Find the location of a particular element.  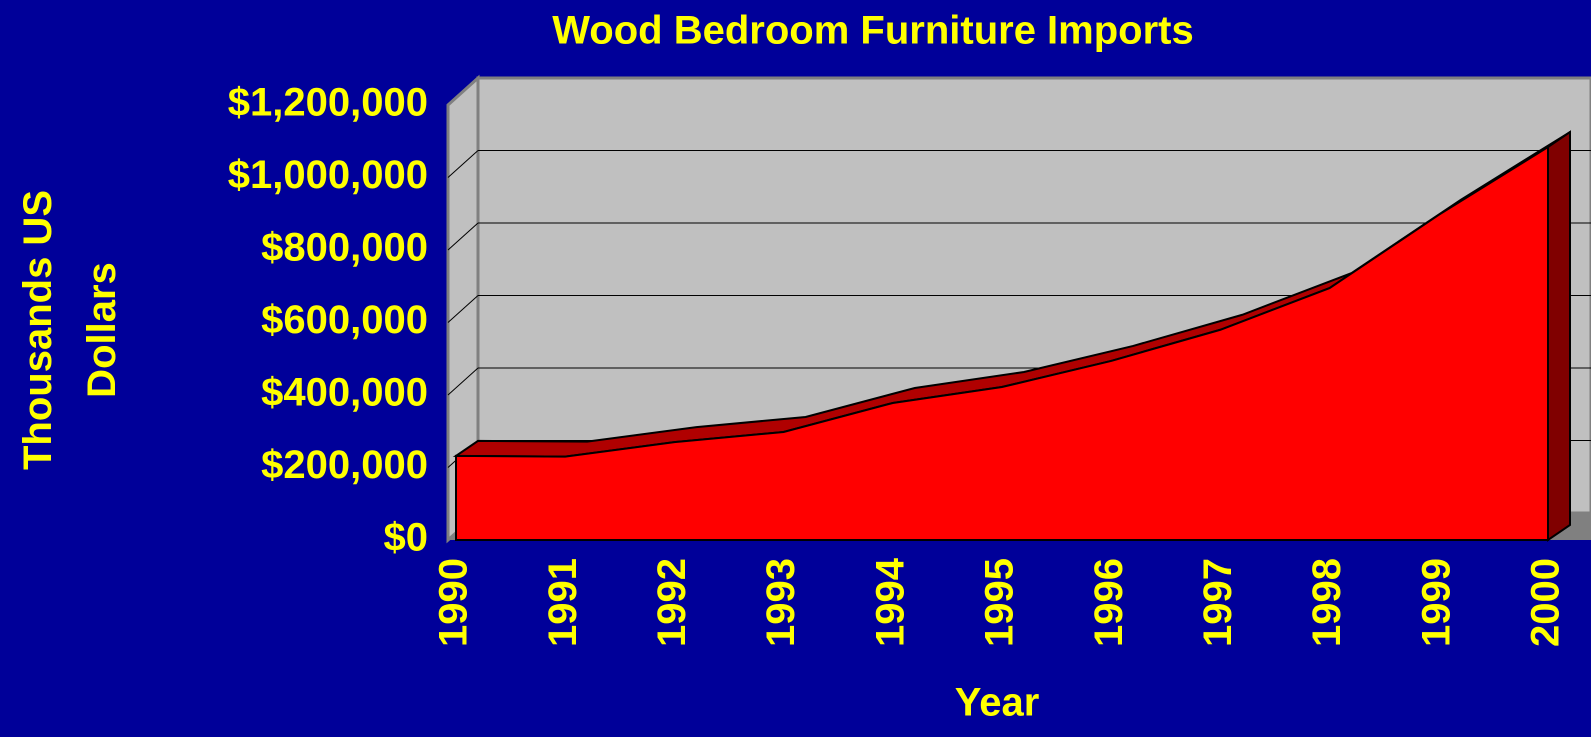

x-tick-label: 2000 is located at coordinates (1546, 602).